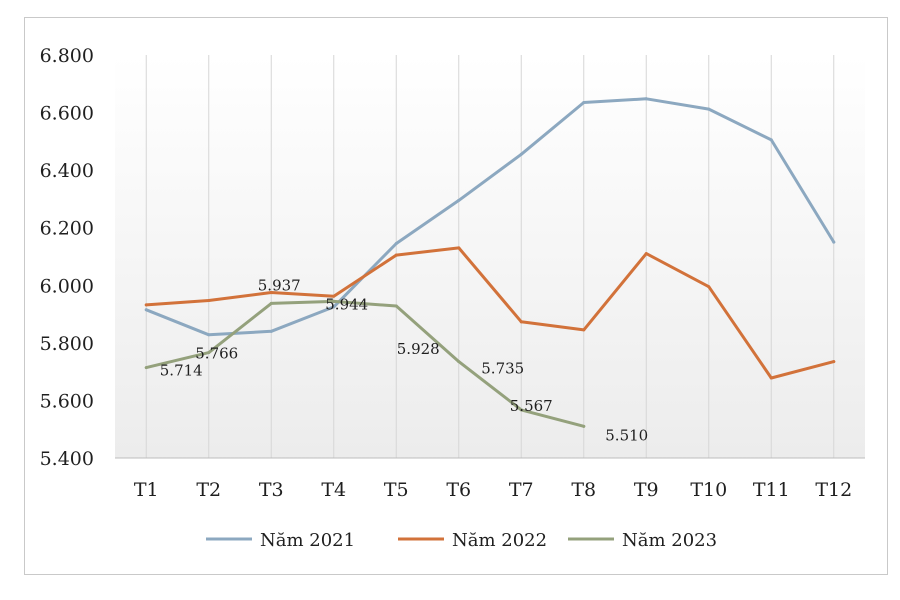  Describe the element at coordinates (646, 490) in the screenshot. I see `x-tick-label-t9: T9` at that location.